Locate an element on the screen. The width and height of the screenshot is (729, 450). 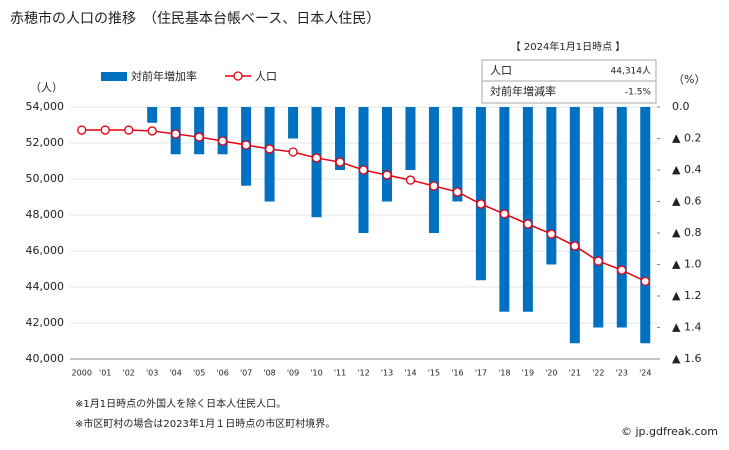
x-tick-label: '06 is located at coordinates (222, 373).